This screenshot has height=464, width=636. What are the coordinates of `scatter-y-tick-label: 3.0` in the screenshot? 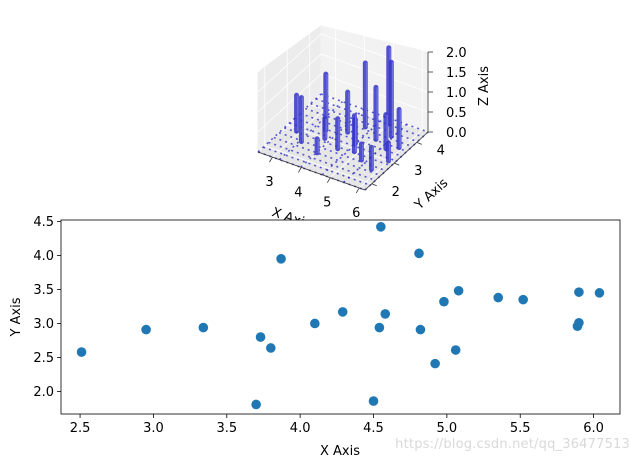 It's located at (43, 324).